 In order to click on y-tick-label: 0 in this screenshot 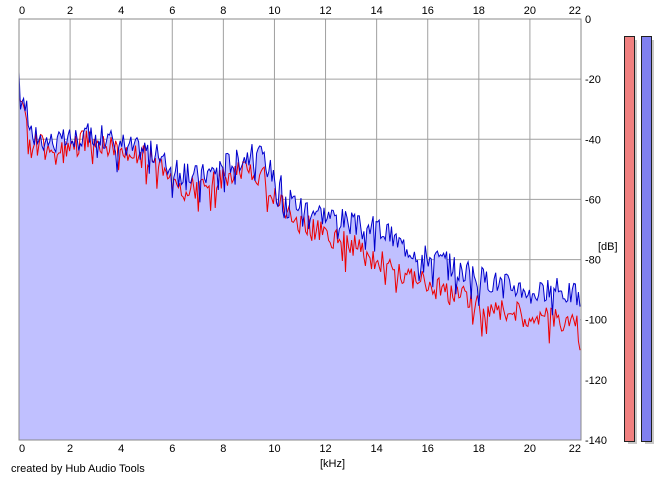, I will do `click(588, 20)`.